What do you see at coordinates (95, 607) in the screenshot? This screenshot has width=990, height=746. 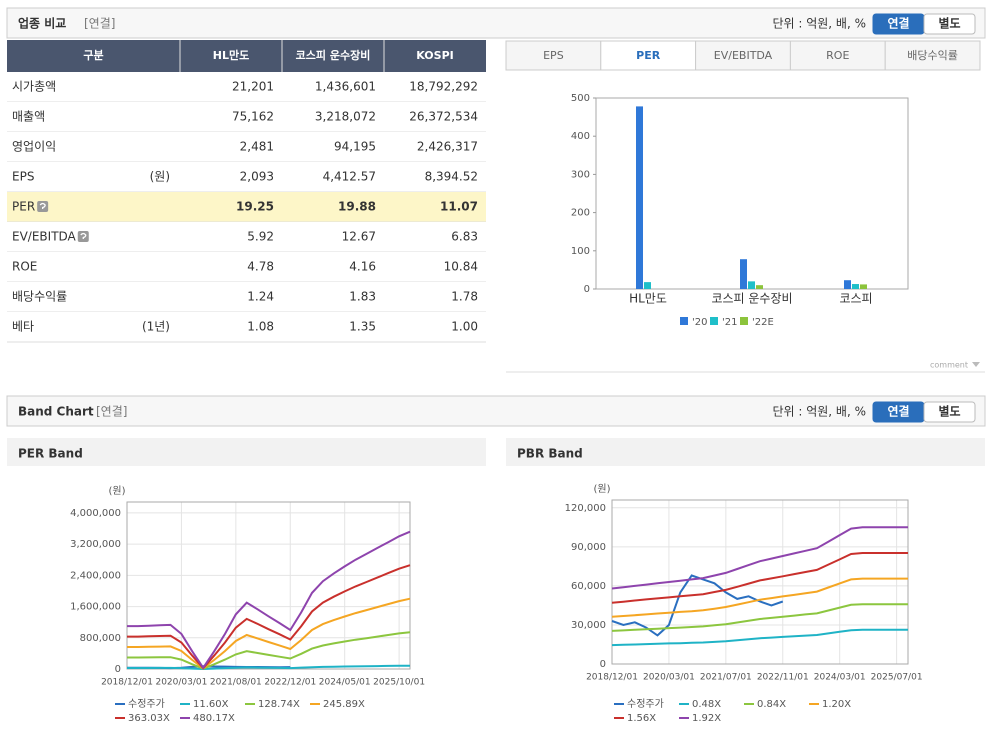 I see `y-tick-label: 1,600,000` at bounding box center [95, 607].